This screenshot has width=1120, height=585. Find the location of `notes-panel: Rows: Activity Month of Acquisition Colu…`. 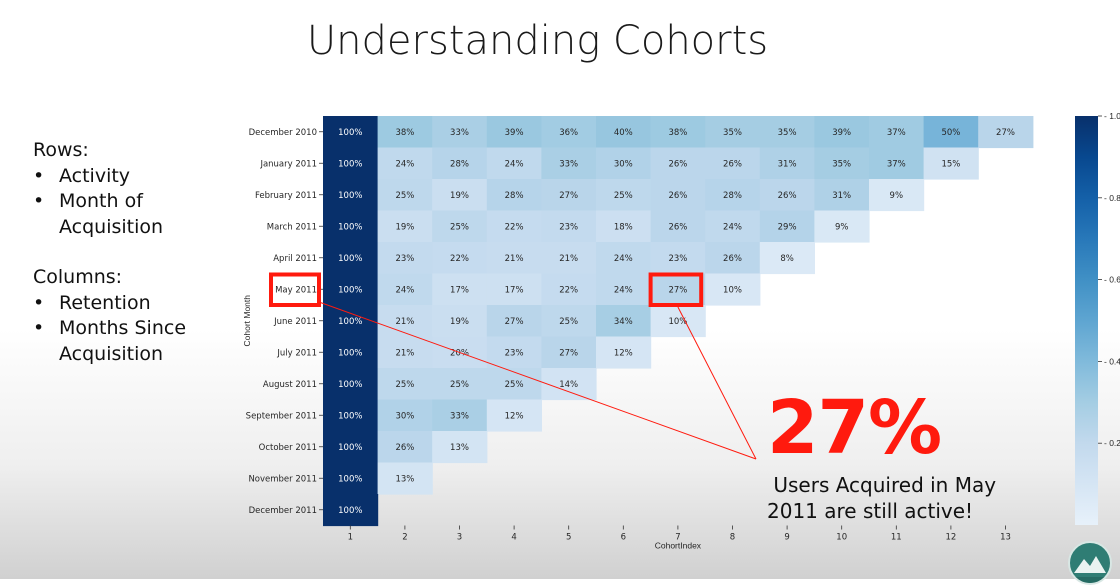

notes-panel: Rows: Activity Month of Acquisition Colu… is located at coordinates (109, 252).